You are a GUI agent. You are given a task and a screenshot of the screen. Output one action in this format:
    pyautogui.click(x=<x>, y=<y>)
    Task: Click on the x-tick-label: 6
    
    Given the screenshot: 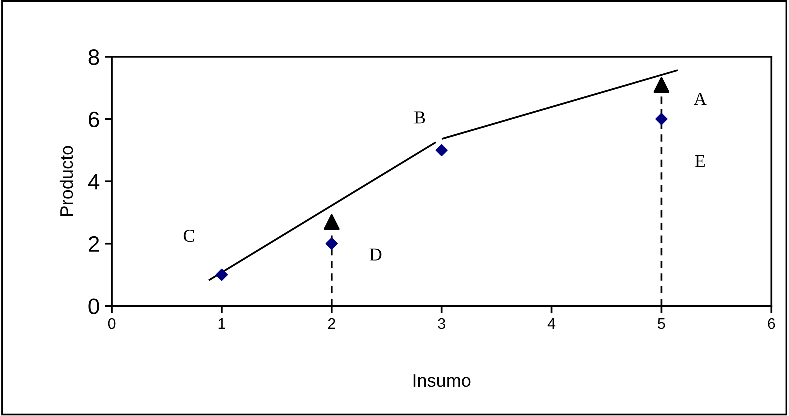 What is the action you would take?
    pyautogui.click(x=772, y=324)
    